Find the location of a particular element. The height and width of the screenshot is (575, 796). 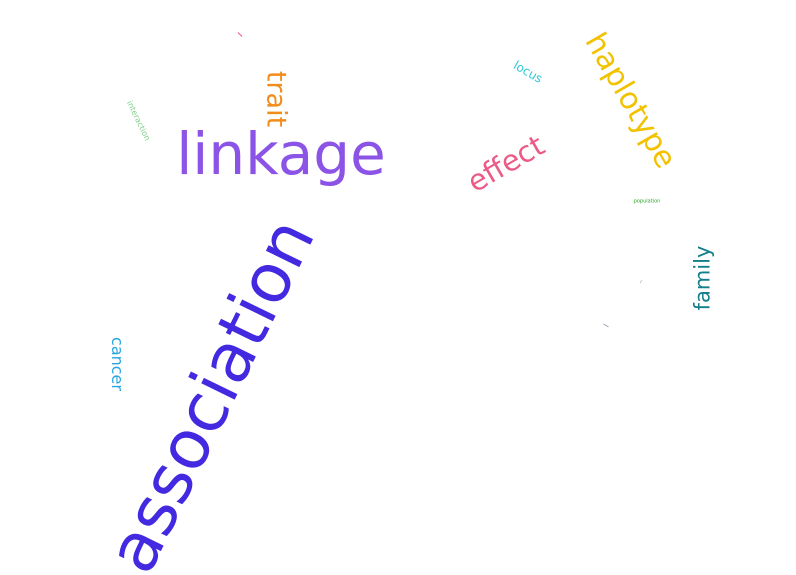

word-interaction: interaction is located at coordinates (138, 121).